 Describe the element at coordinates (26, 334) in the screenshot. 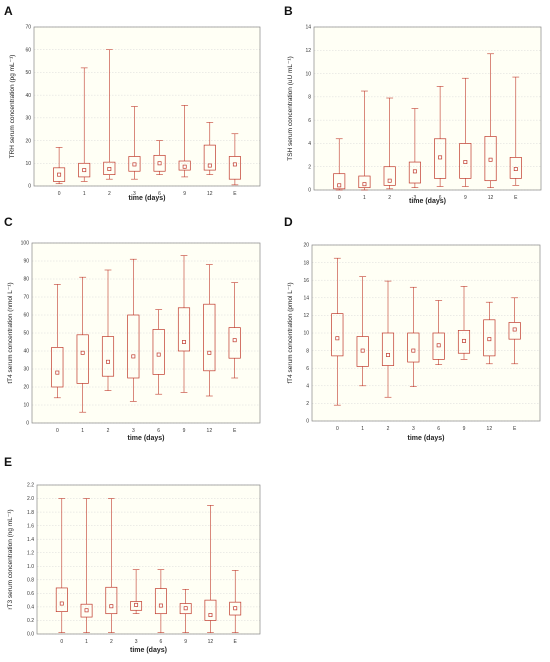

I see `y-tick-label-c: 50` at that location.